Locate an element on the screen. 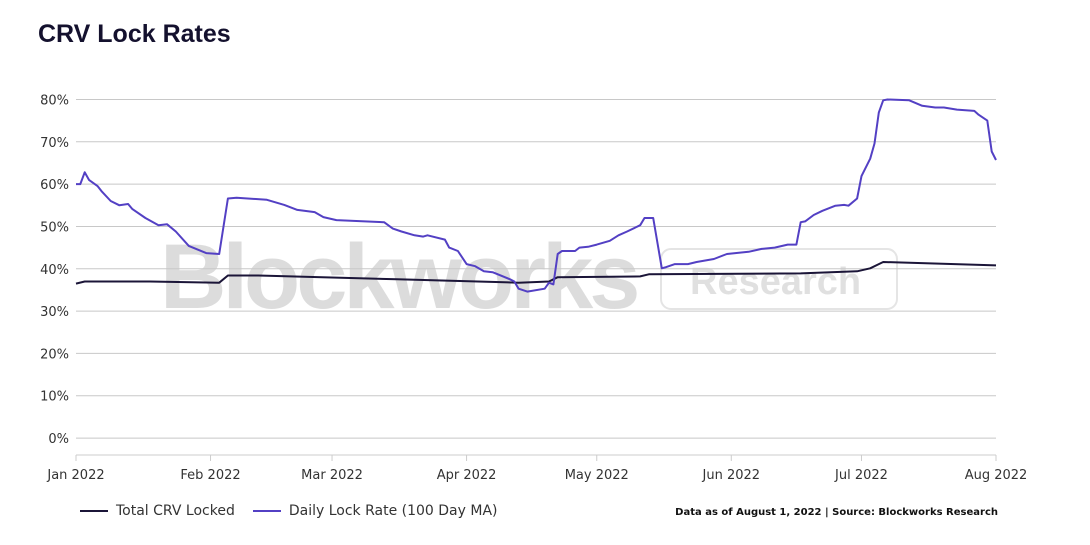  y-tick-label: 30% is located at coordinates (54, 312).